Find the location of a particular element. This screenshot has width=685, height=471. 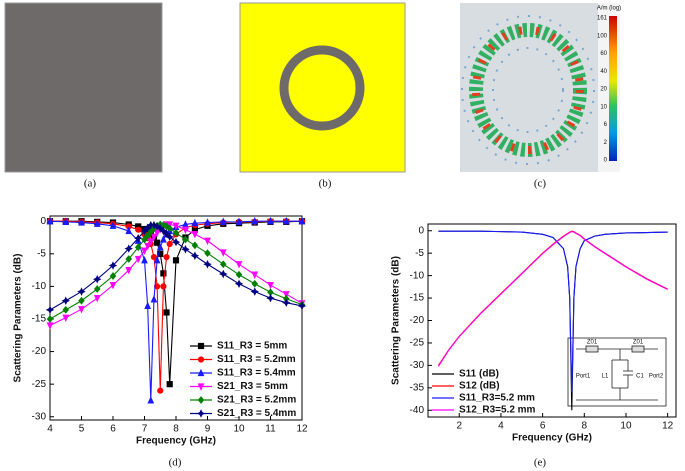

colorbar-label: 20 is located at coordinates (603, 90).